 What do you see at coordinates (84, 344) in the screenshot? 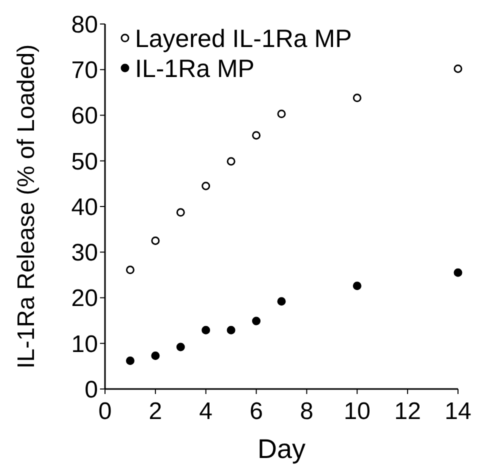
I see `y-tick-label: 10` at bounding box center [84, 344].